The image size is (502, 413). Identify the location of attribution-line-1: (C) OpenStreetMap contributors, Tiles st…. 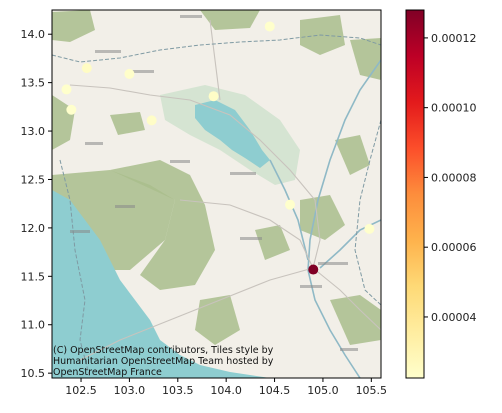
(163, 350).